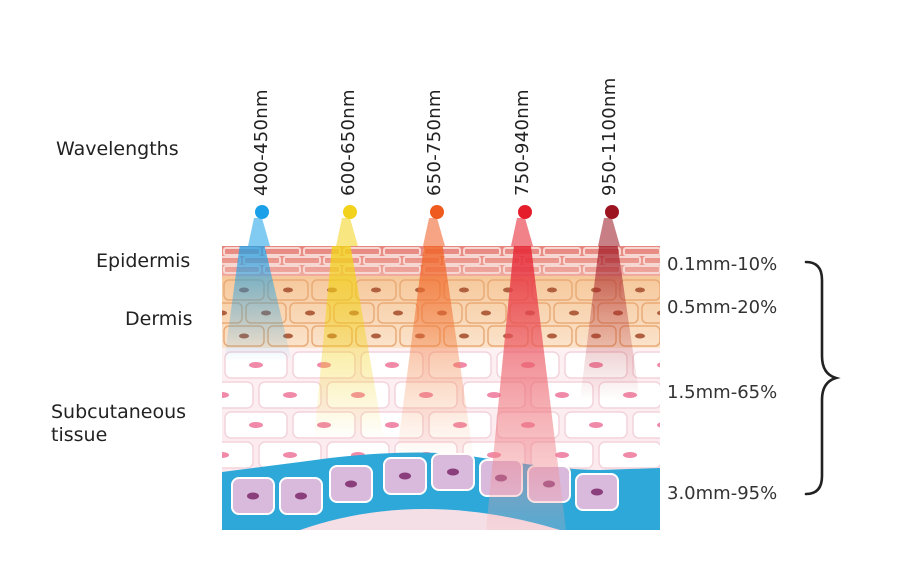 The width and height of the screenshot is (921, 577). Describe the element at coordinates (722, 392) in the screenshot. I see `depth-label-subcutaneous: 1.5mm-65%` at that location.